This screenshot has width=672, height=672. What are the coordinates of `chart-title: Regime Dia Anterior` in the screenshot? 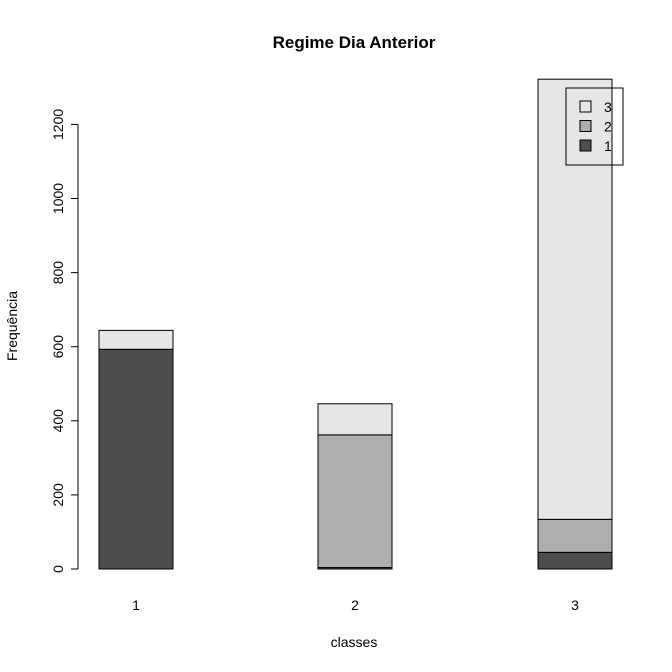 It's located at (354, 42).